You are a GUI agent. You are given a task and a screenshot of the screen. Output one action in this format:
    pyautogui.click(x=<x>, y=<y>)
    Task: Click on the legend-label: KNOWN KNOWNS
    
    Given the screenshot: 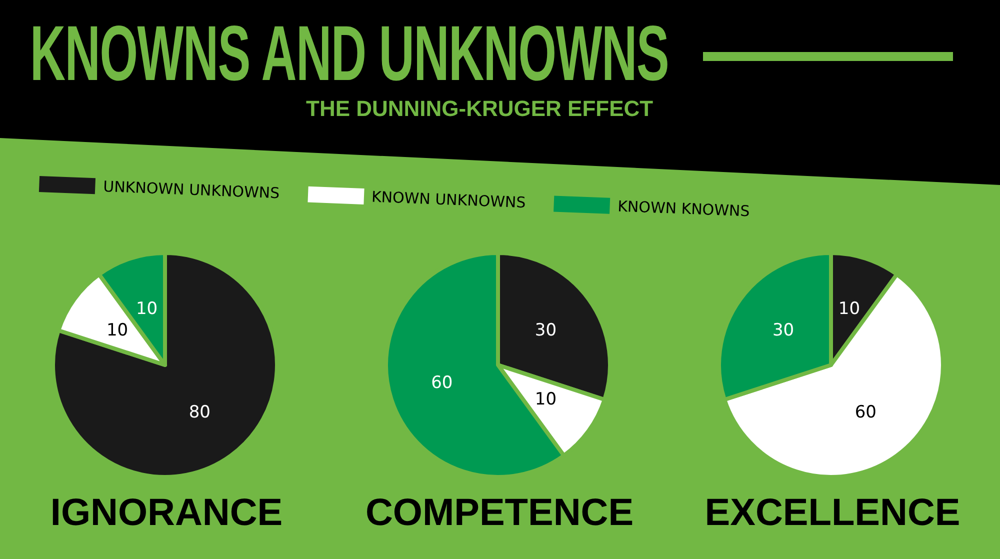 What is the action you would take?
    pyautogui.click(x=683, y=208)
    